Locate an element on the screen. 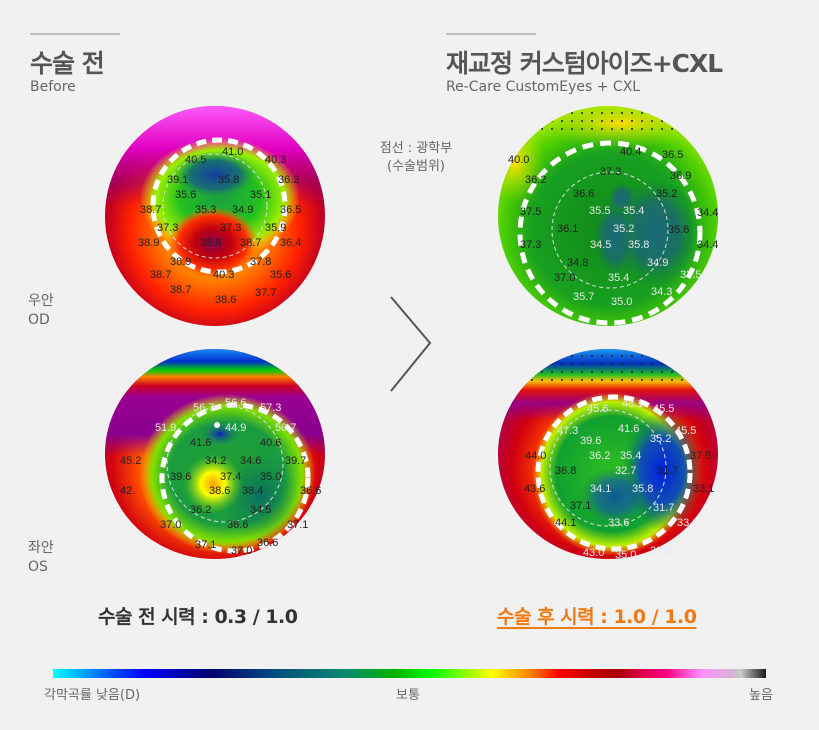 The image size is (819, 730). curvature-reading: 35.7 is located at coordinates (583, 297).